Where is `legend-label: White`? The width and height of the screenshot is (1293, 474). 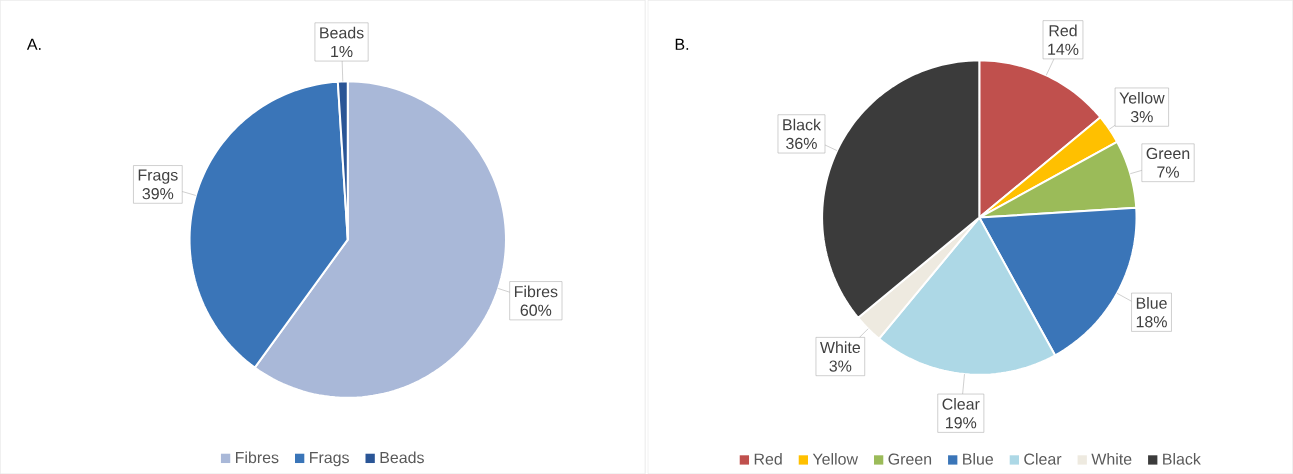 legend-label: White is located at coordinates (1111, 458).